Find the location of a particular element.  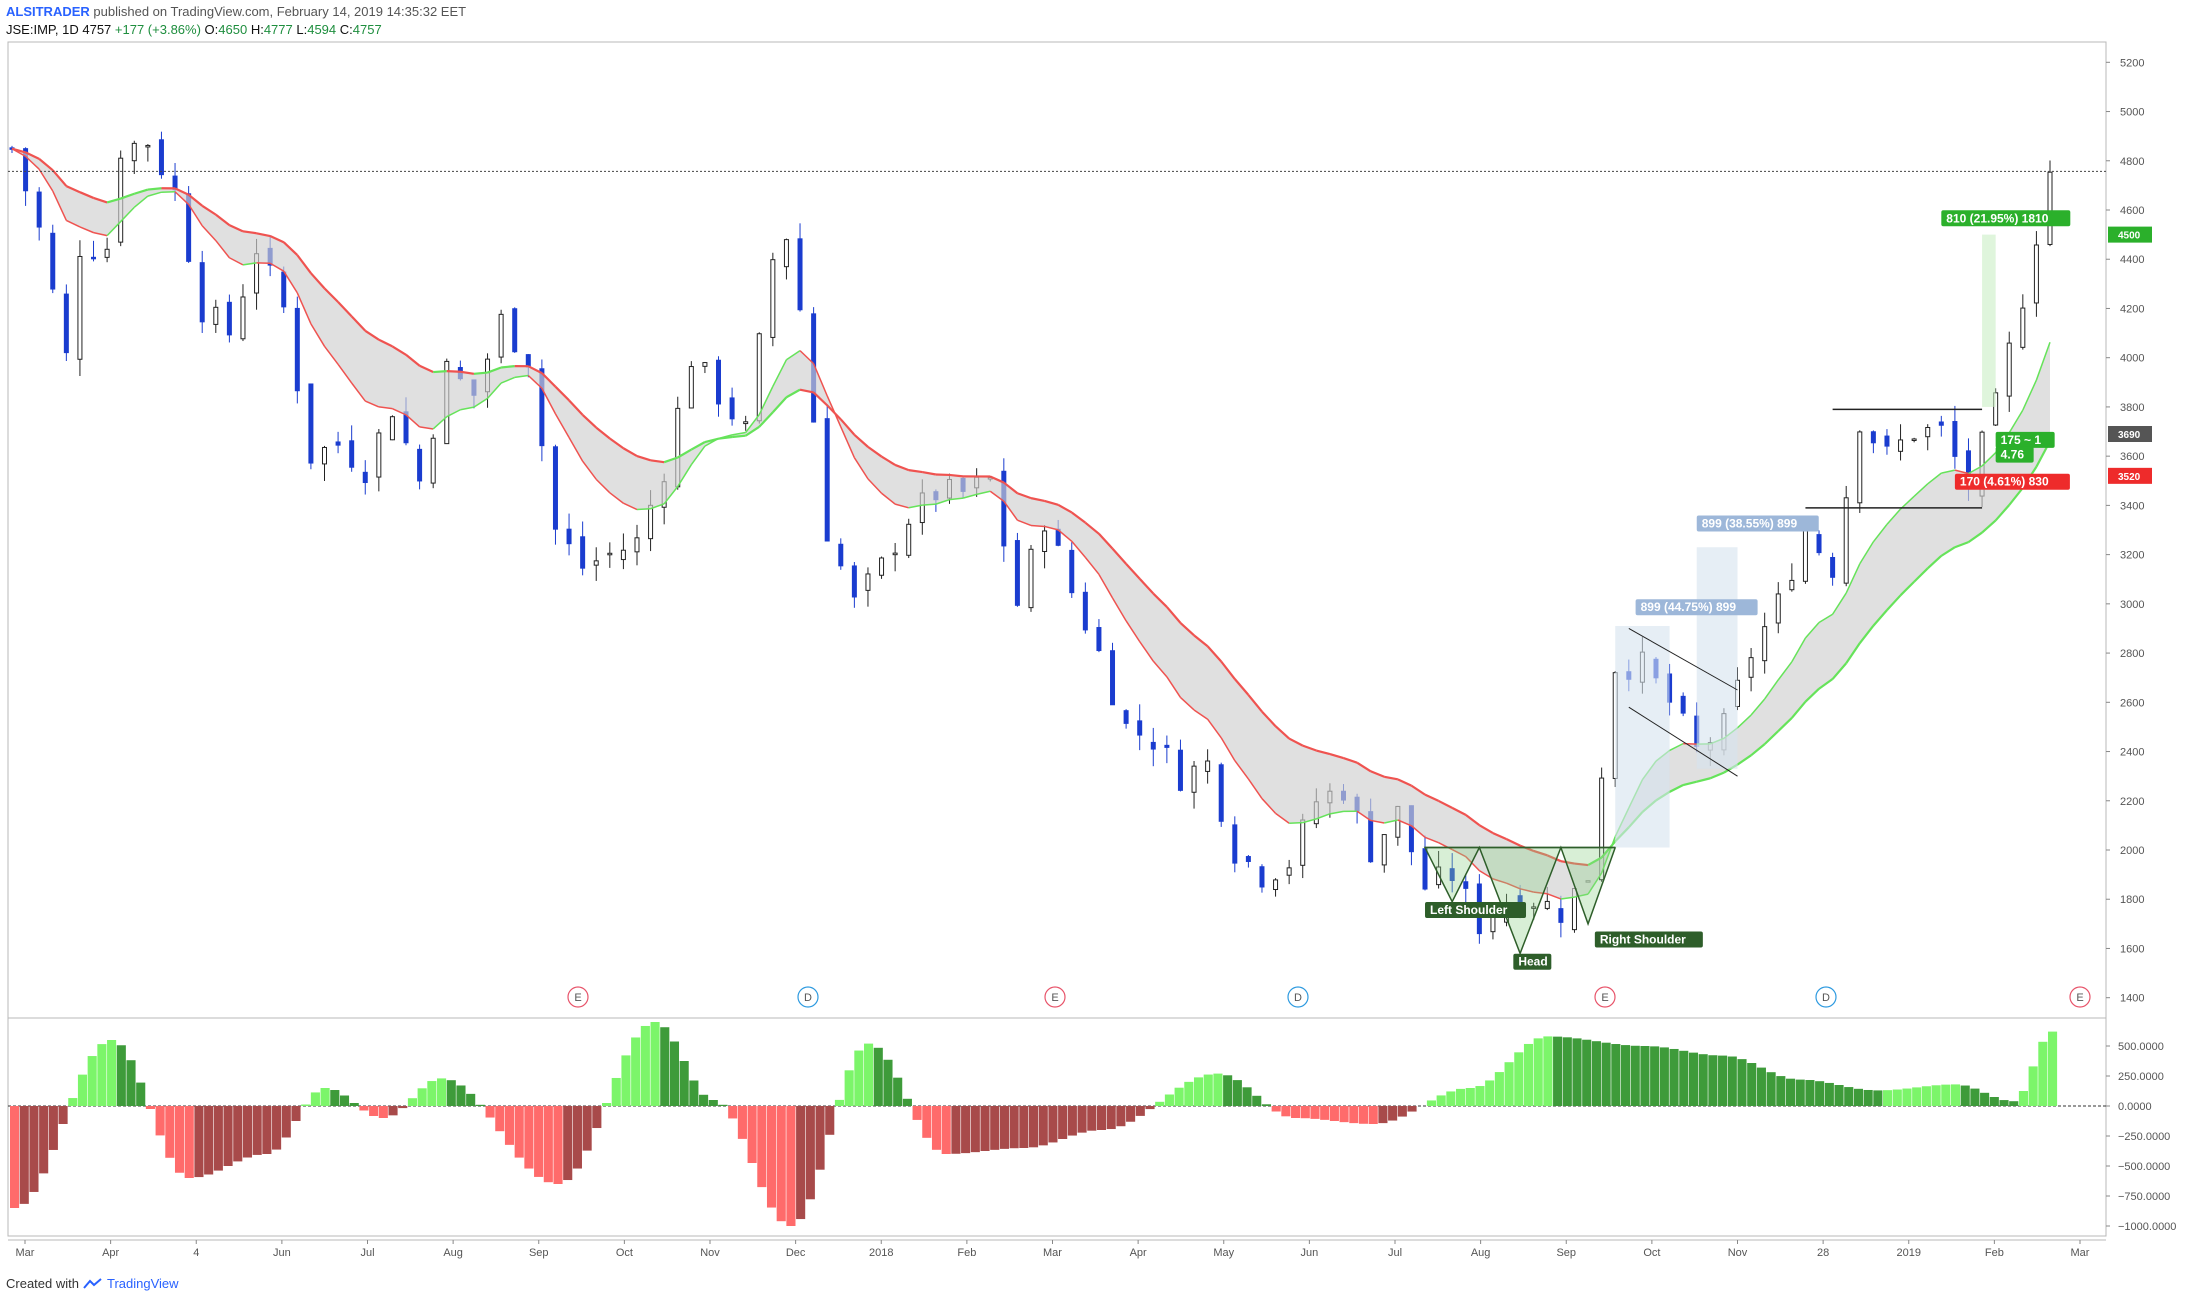

x-axis-label: 2018 is located at coordinates (881, 1253).